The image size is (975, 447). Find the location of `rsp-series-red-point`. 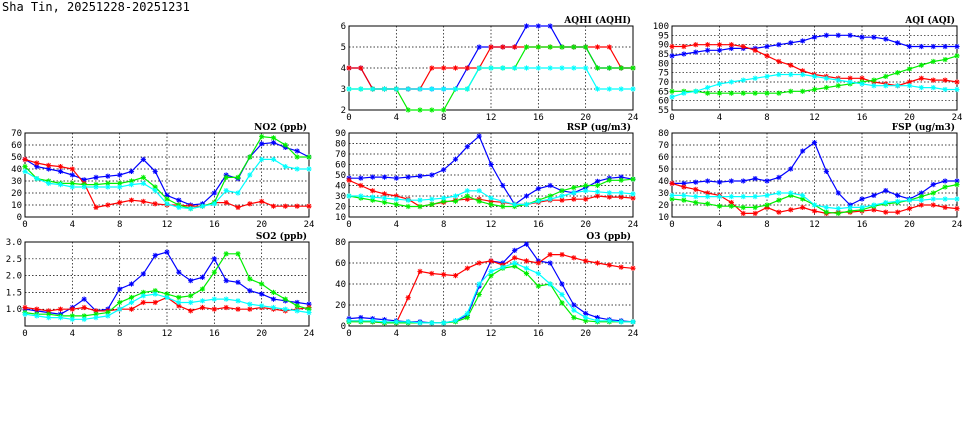

rsp-series-red-point is located at coordinates (384, 194).